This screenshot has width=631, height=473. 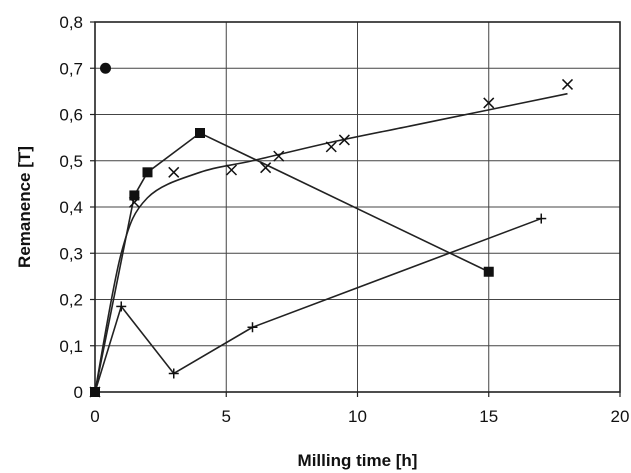 I want to click on x-tick-label: 20, so click(x=620, y=416).